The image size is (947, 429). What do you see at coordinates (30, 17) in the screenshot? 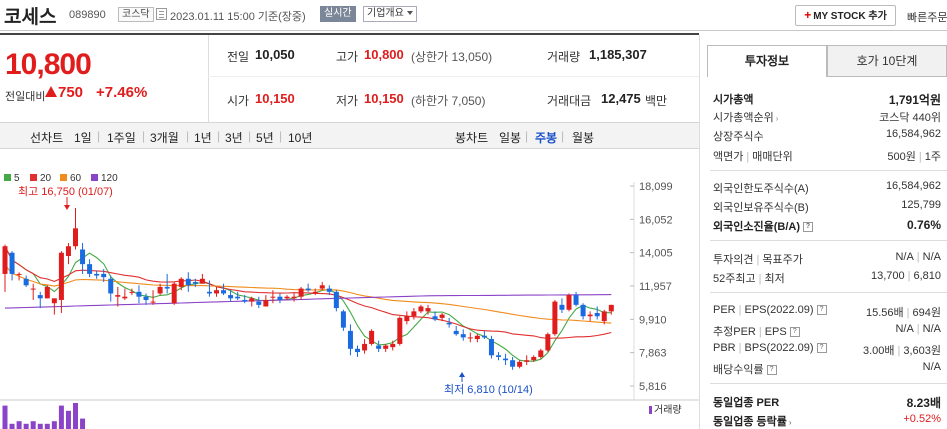
I see `stock-name: 코세스` at bounding box center [30, 17].